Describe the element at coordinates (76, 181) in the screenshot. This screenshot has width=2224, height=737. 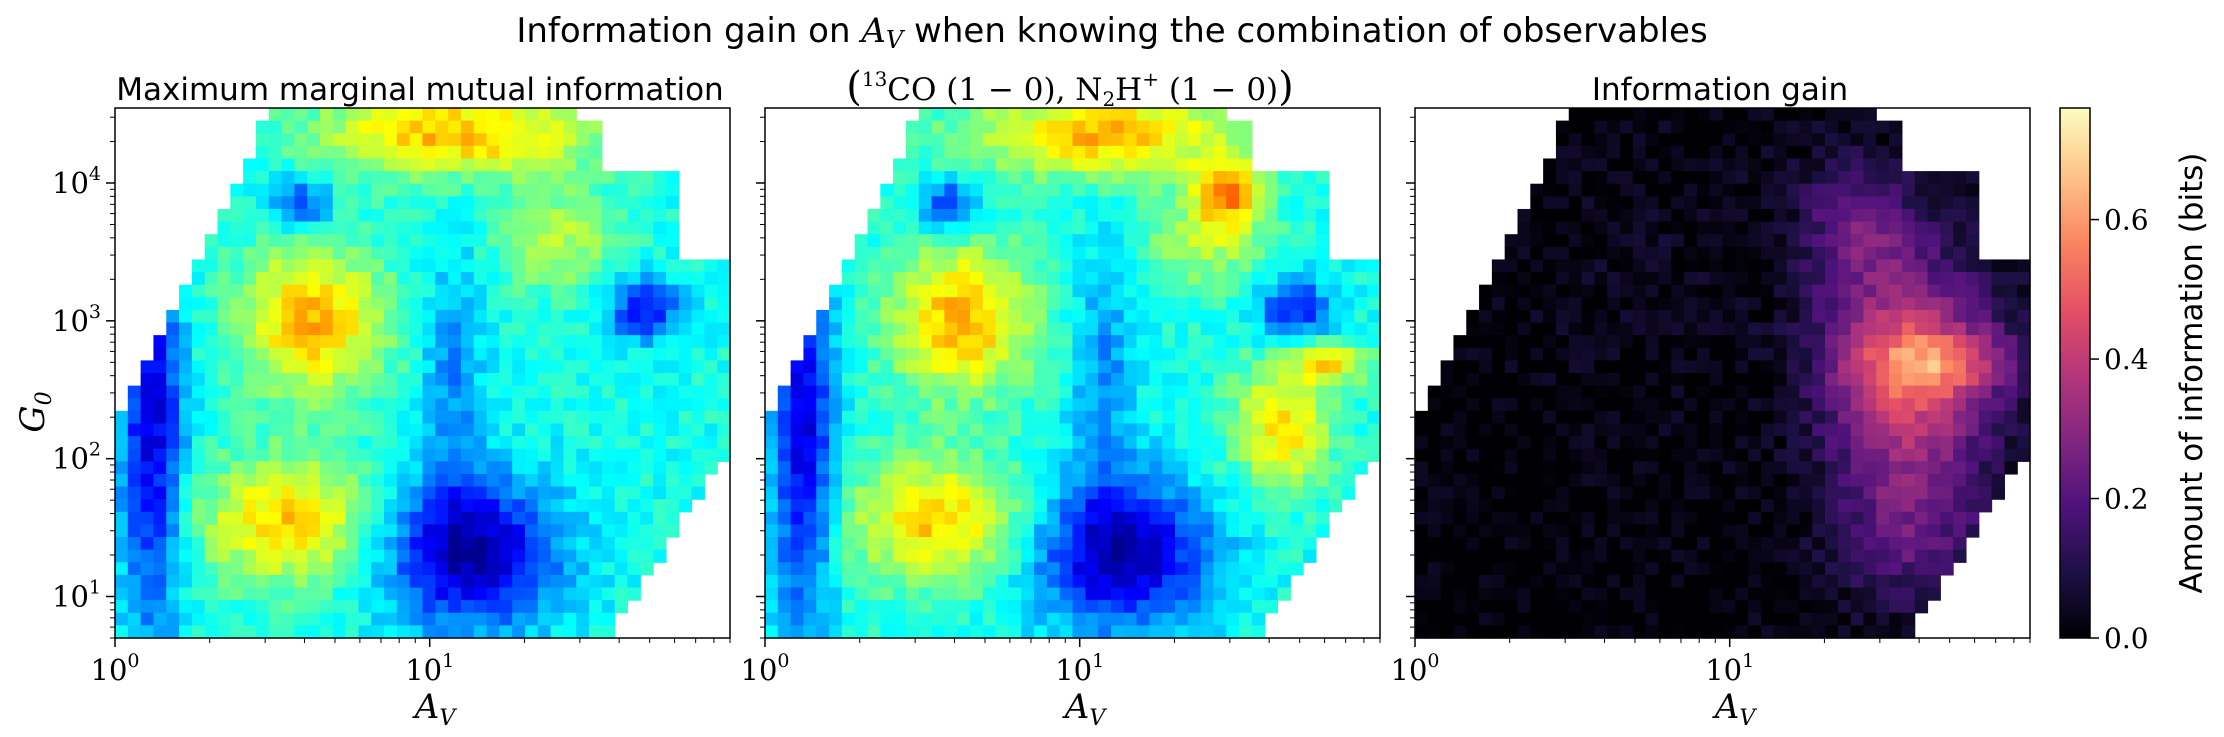
I see `y-tick-label: 10⁴` at that location.